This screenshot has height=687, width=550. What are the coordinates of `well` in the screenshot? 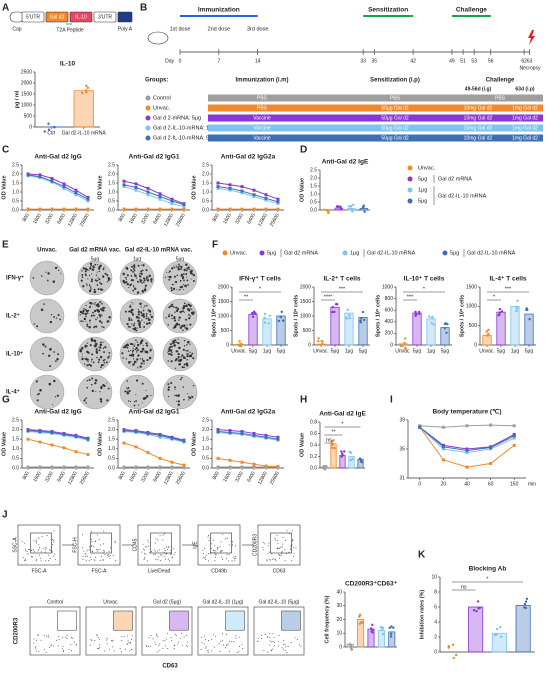 It's located at (47, 278).